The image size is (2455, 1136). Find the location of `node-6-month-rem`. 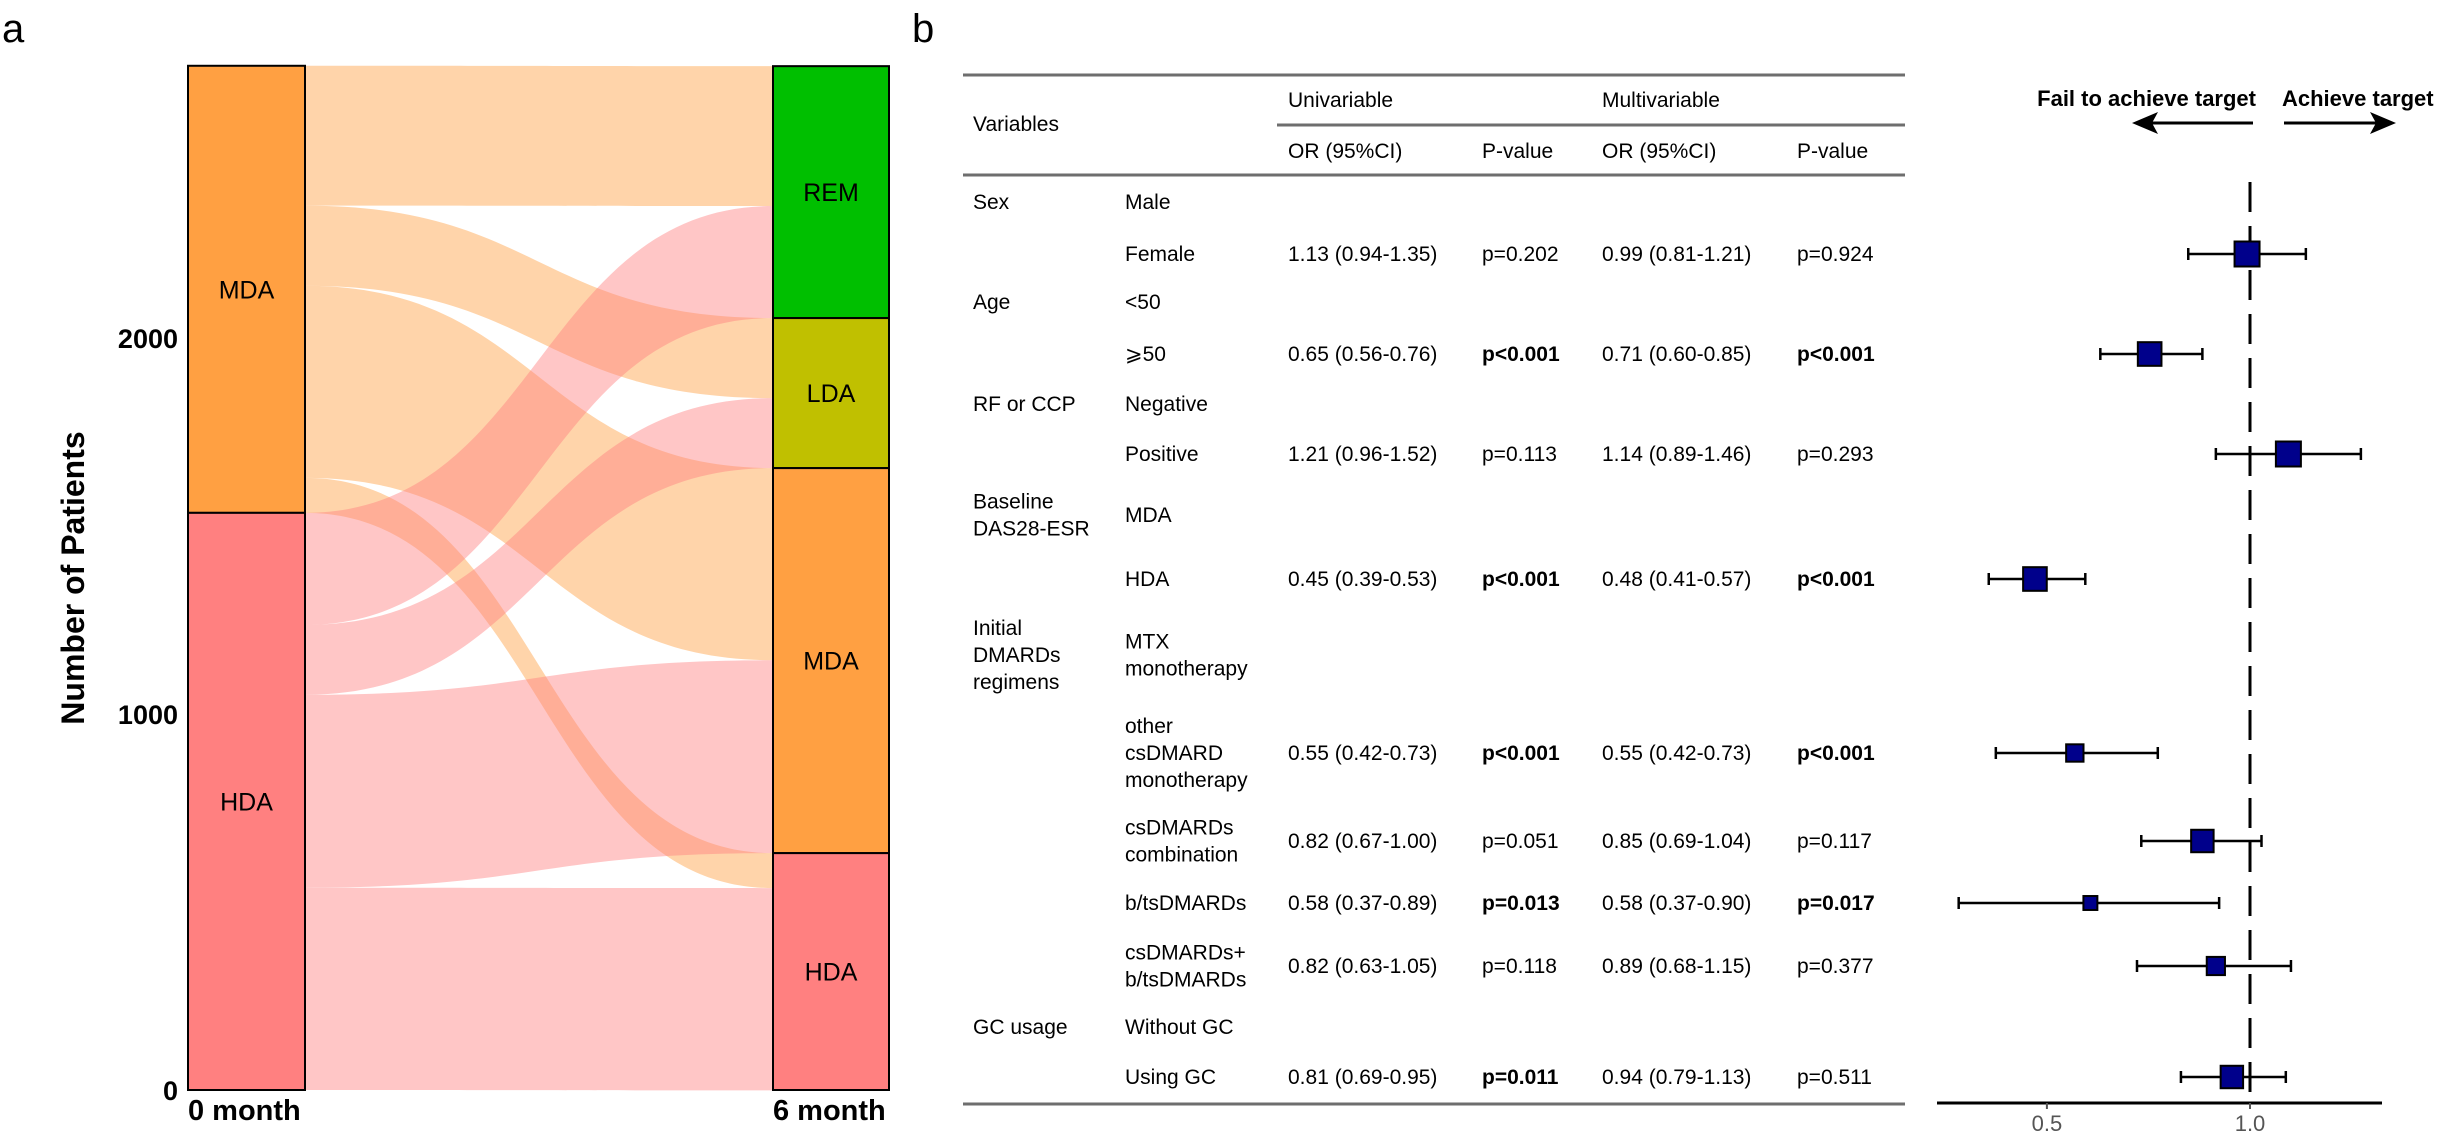

node-6-month-rem is located at coordinates (831, 192).